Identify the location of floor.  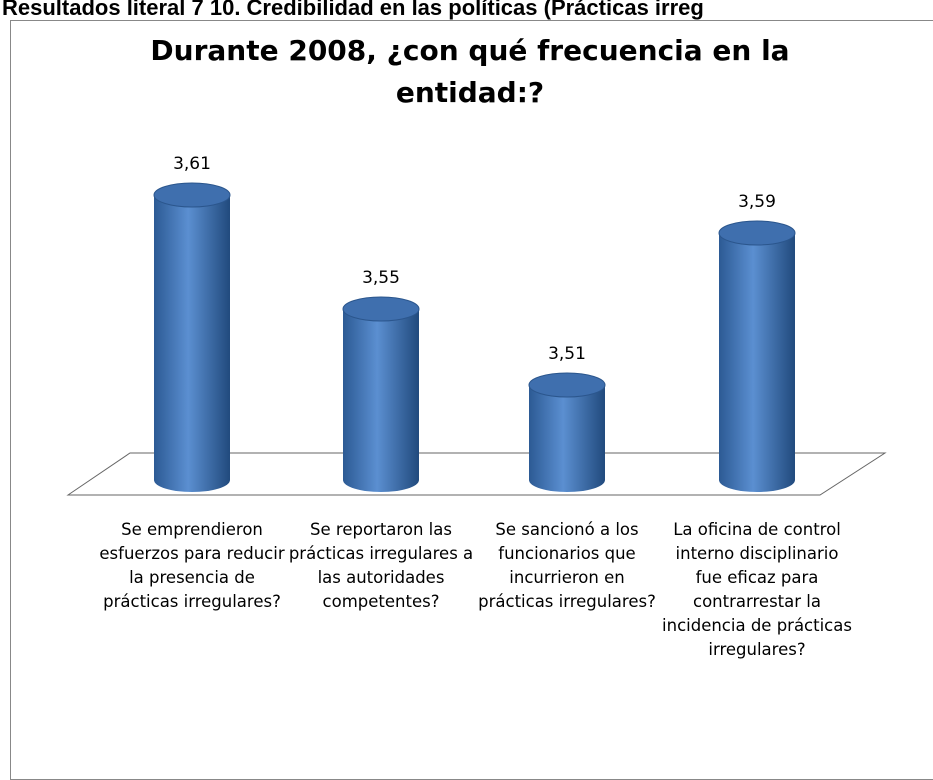
(476, 474).